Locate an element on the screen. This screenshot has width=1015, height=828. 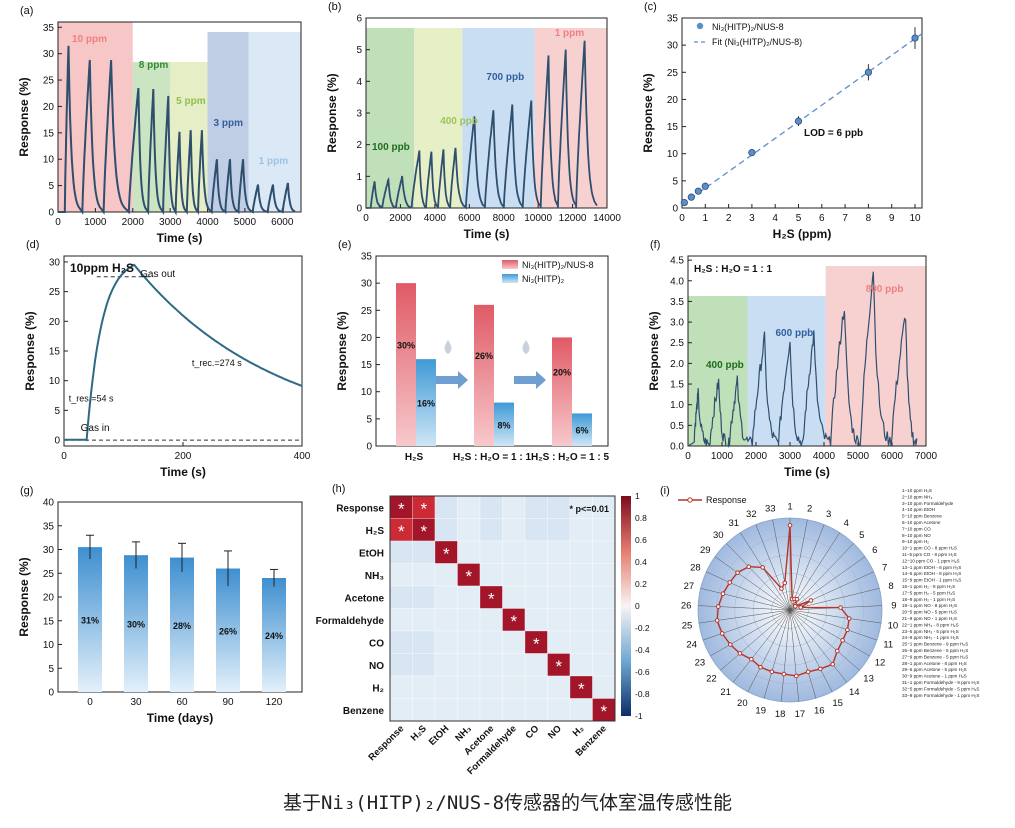
d-gas-out-label: Gas out is located at coordinates (157, 274).